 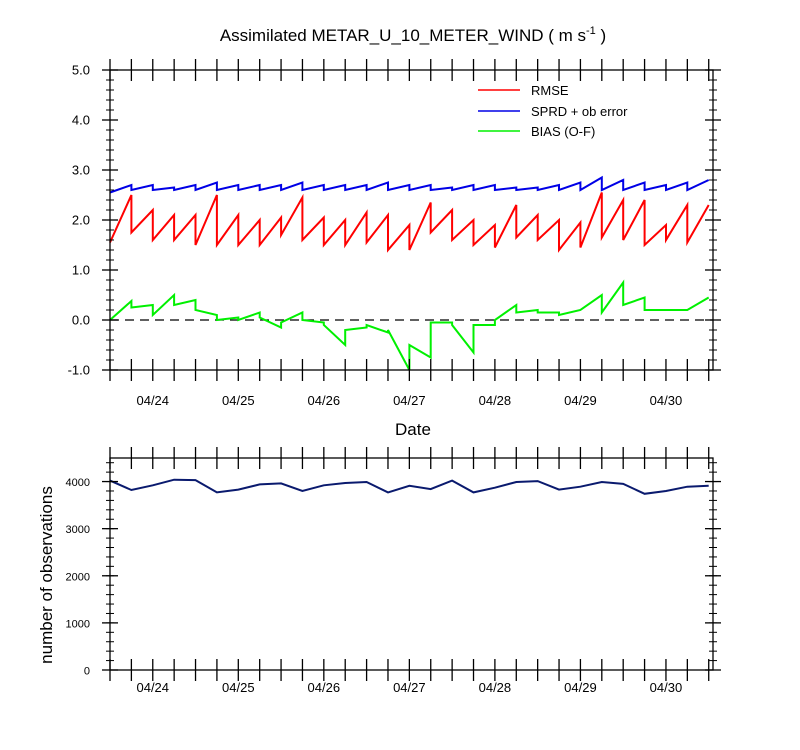 I want to click on bottom-series-group, so click(x=409, y=486).